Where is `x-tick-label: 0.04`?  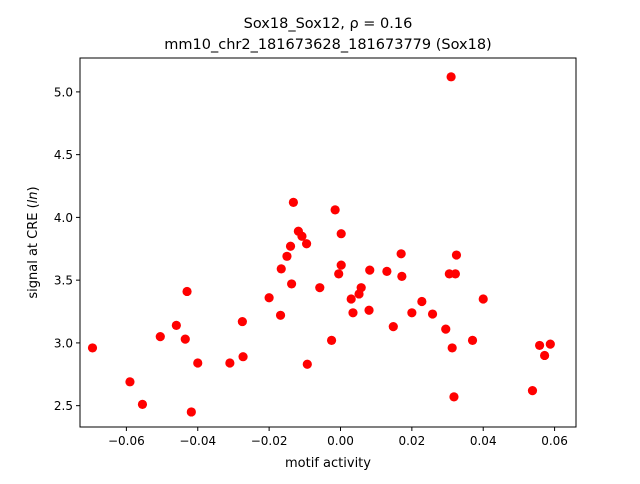
x-tick-label: 0.04 is located at coordinates (483, 441).